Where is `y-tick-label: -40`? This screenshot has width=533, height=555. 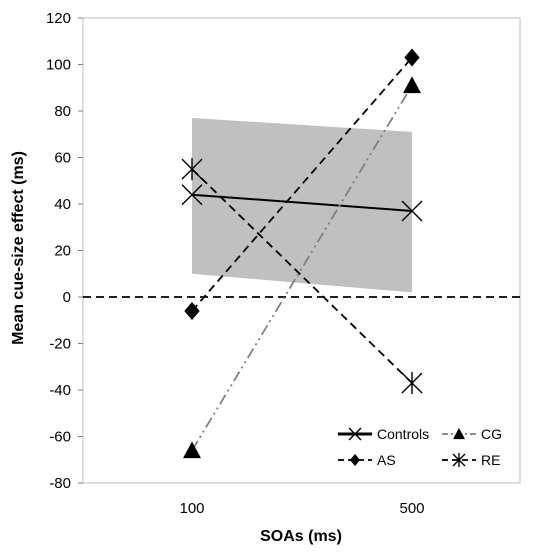
y-tick-label: -40 is located at coordinates (60, 390).